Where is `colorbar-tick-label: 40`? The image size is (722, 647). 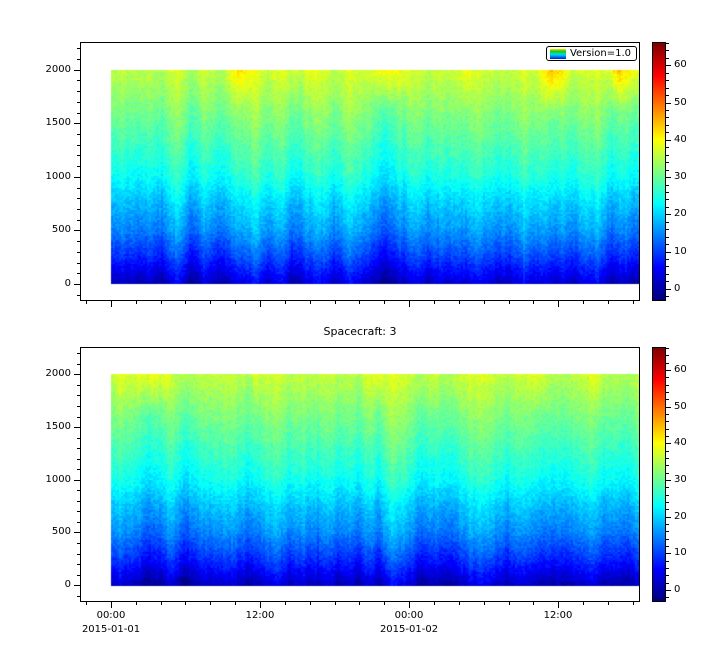 colorbar-tick-label: 40 is located at coordinates (680, 139).